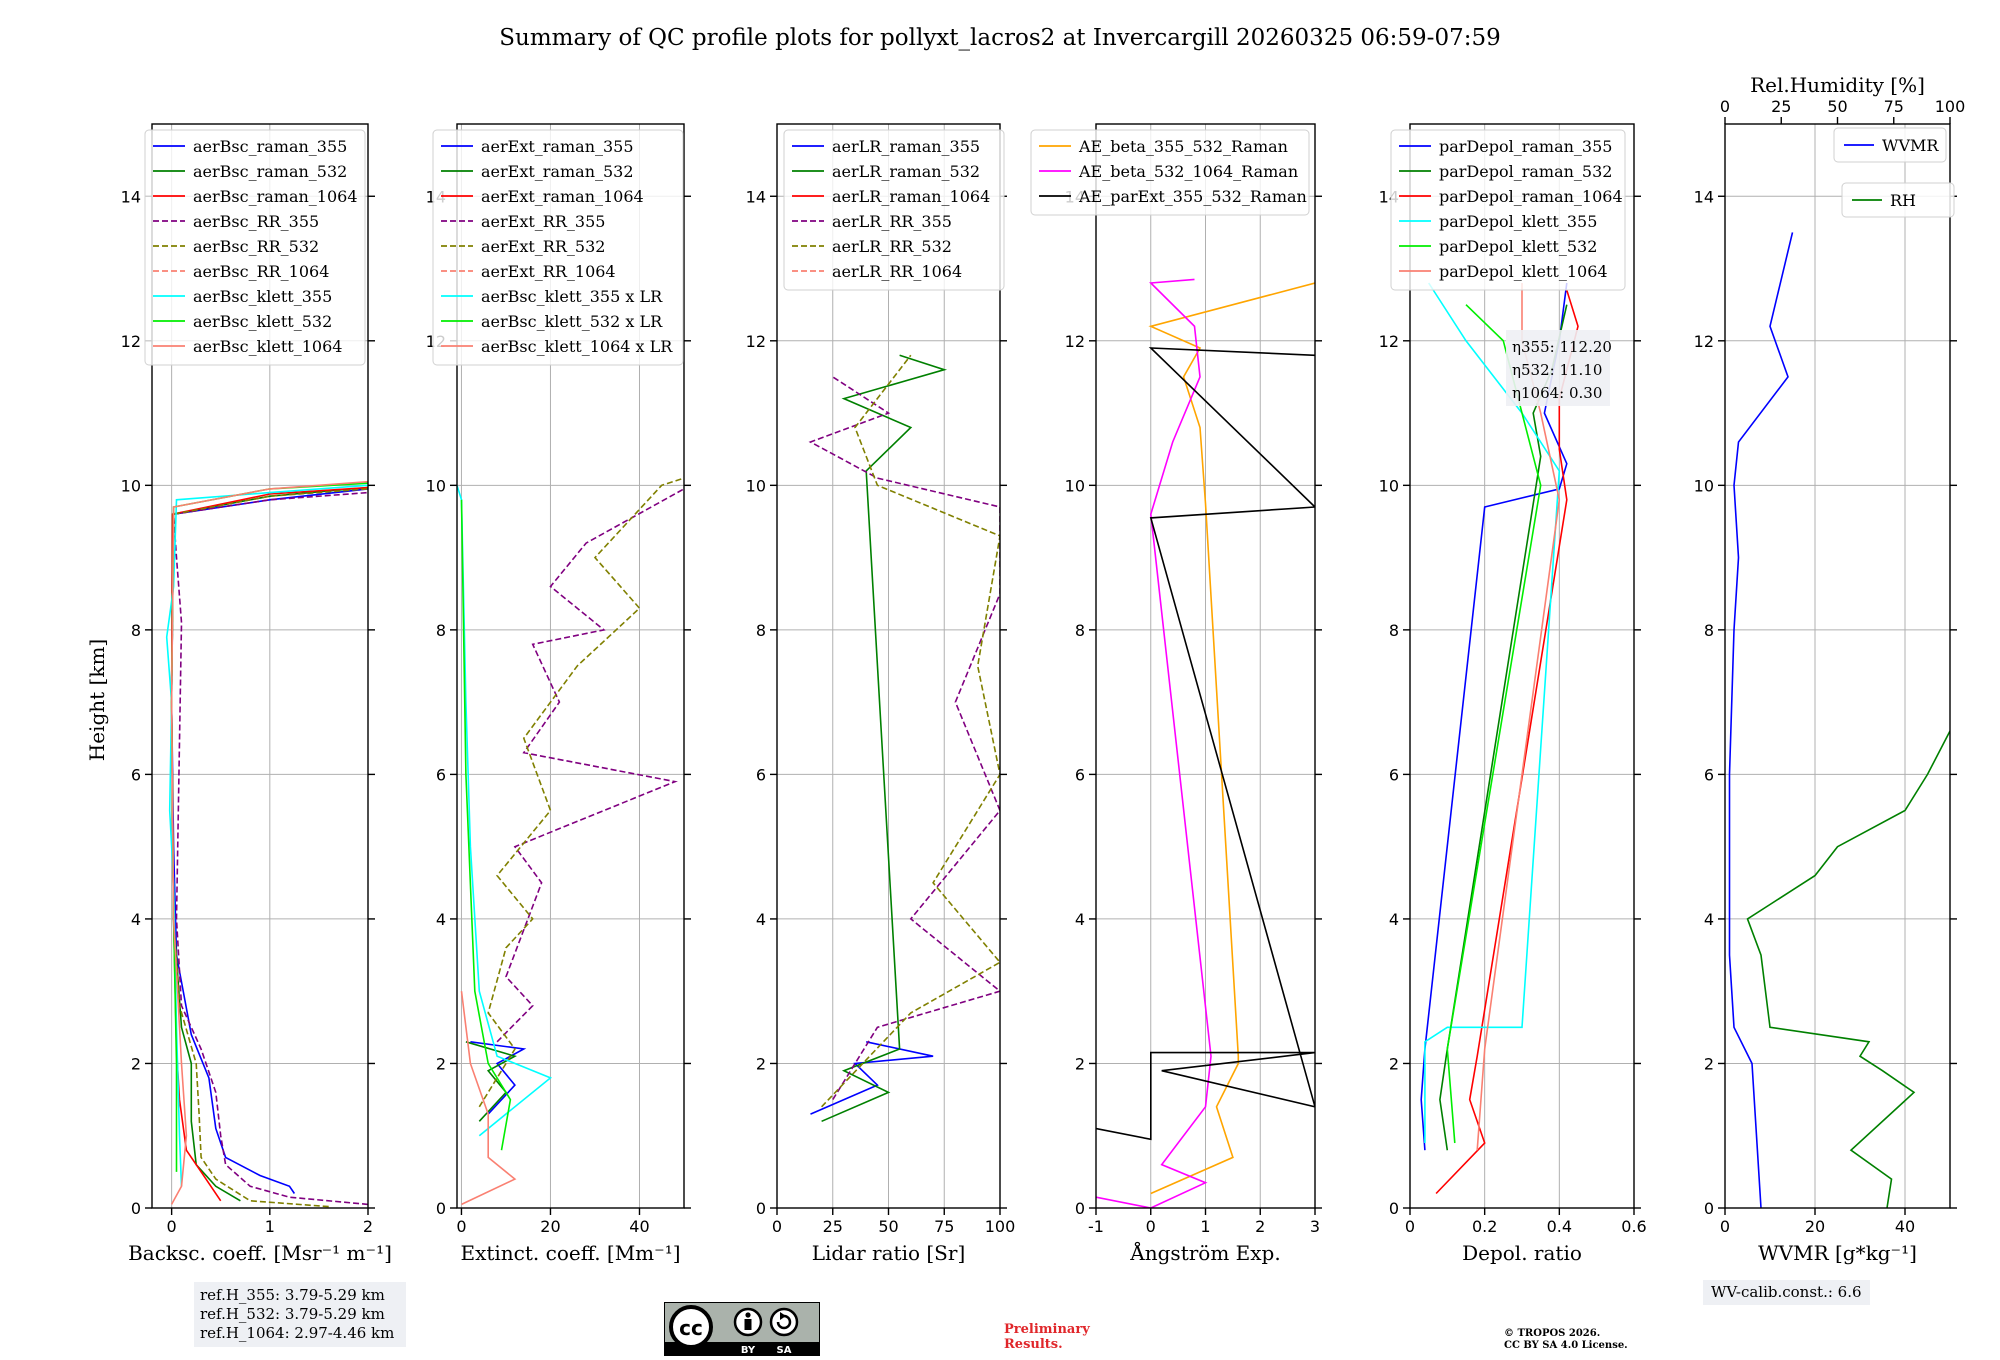 The width and height of the screenshot is (2000, 1360). What do you see at coordinates (1205, 1226) in the screenshot?
I see `x-tick-label: 1` at bounding box center [1205, 1226].